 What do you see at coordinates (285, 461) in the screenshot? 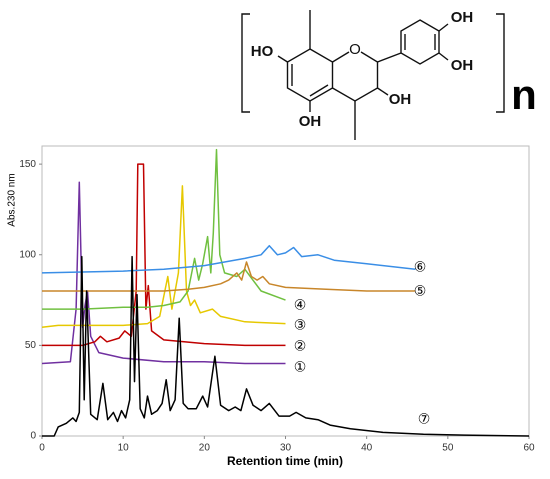
I see `x-axis-label: Retention time (min)` at bounding box center [285, 461].